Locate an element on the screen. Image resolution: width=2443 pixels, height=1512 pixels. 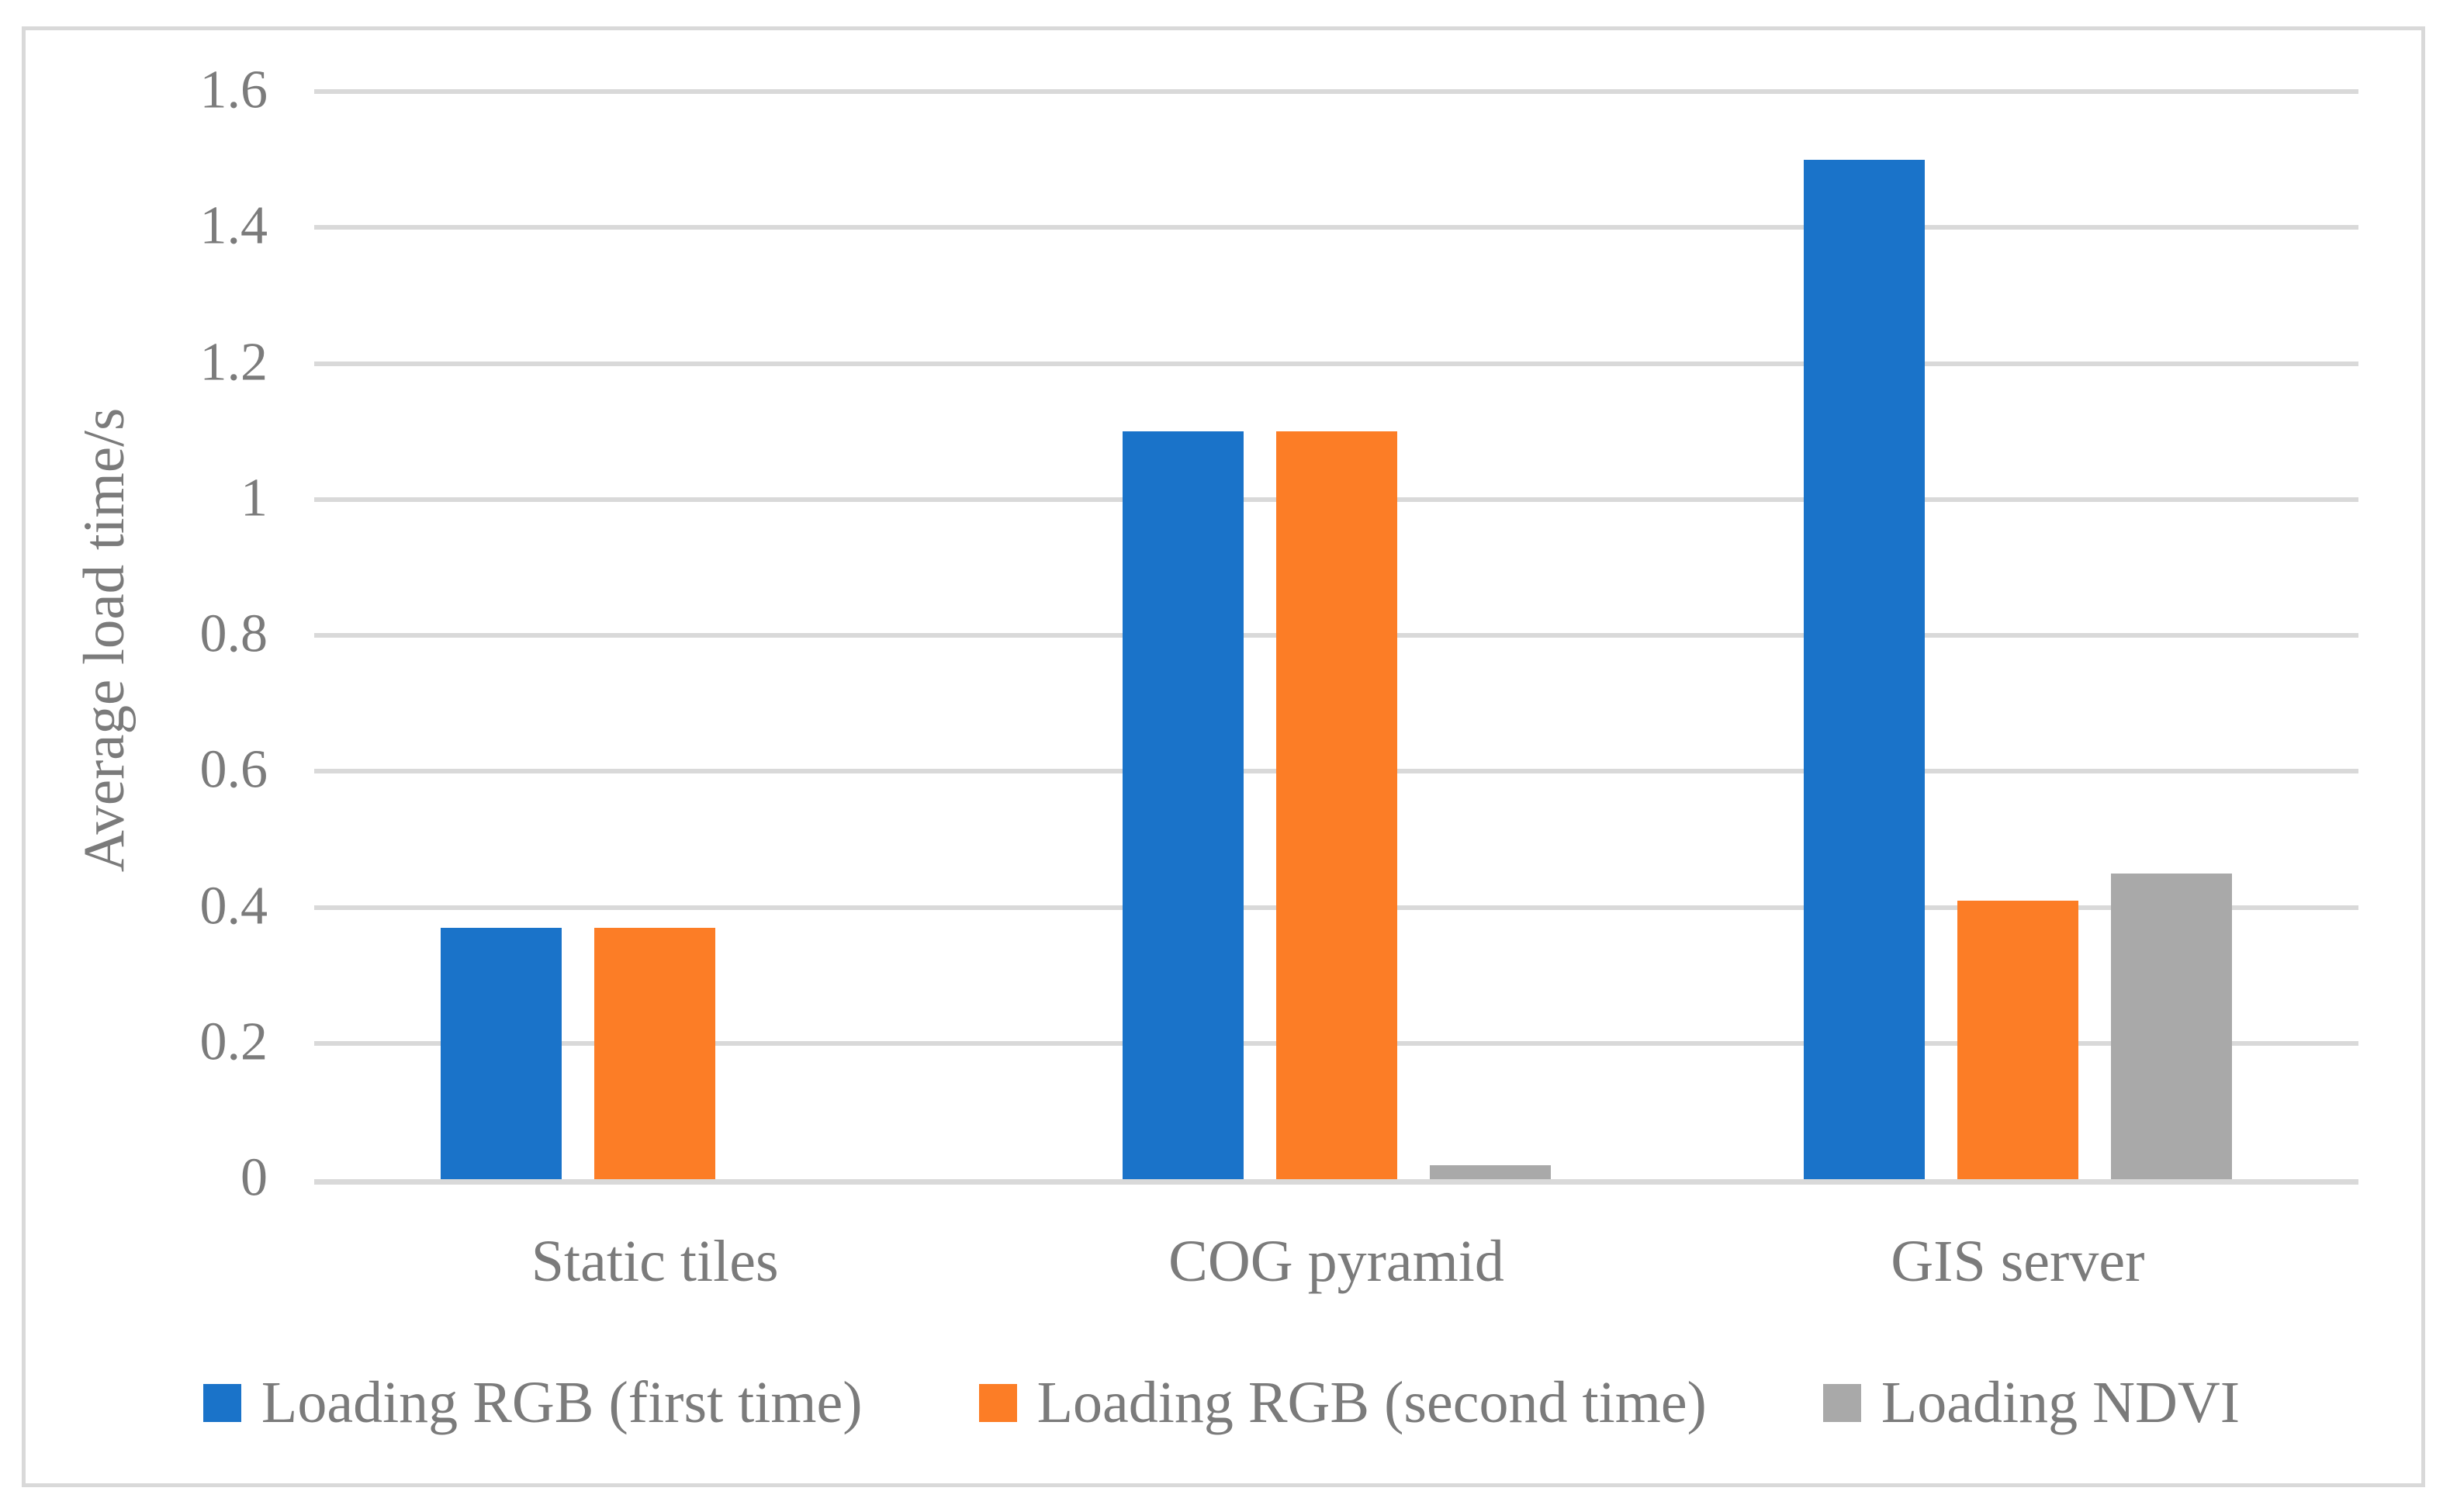
y-tick-label-1.6: 1.6 is located at coordinates (234, 90).